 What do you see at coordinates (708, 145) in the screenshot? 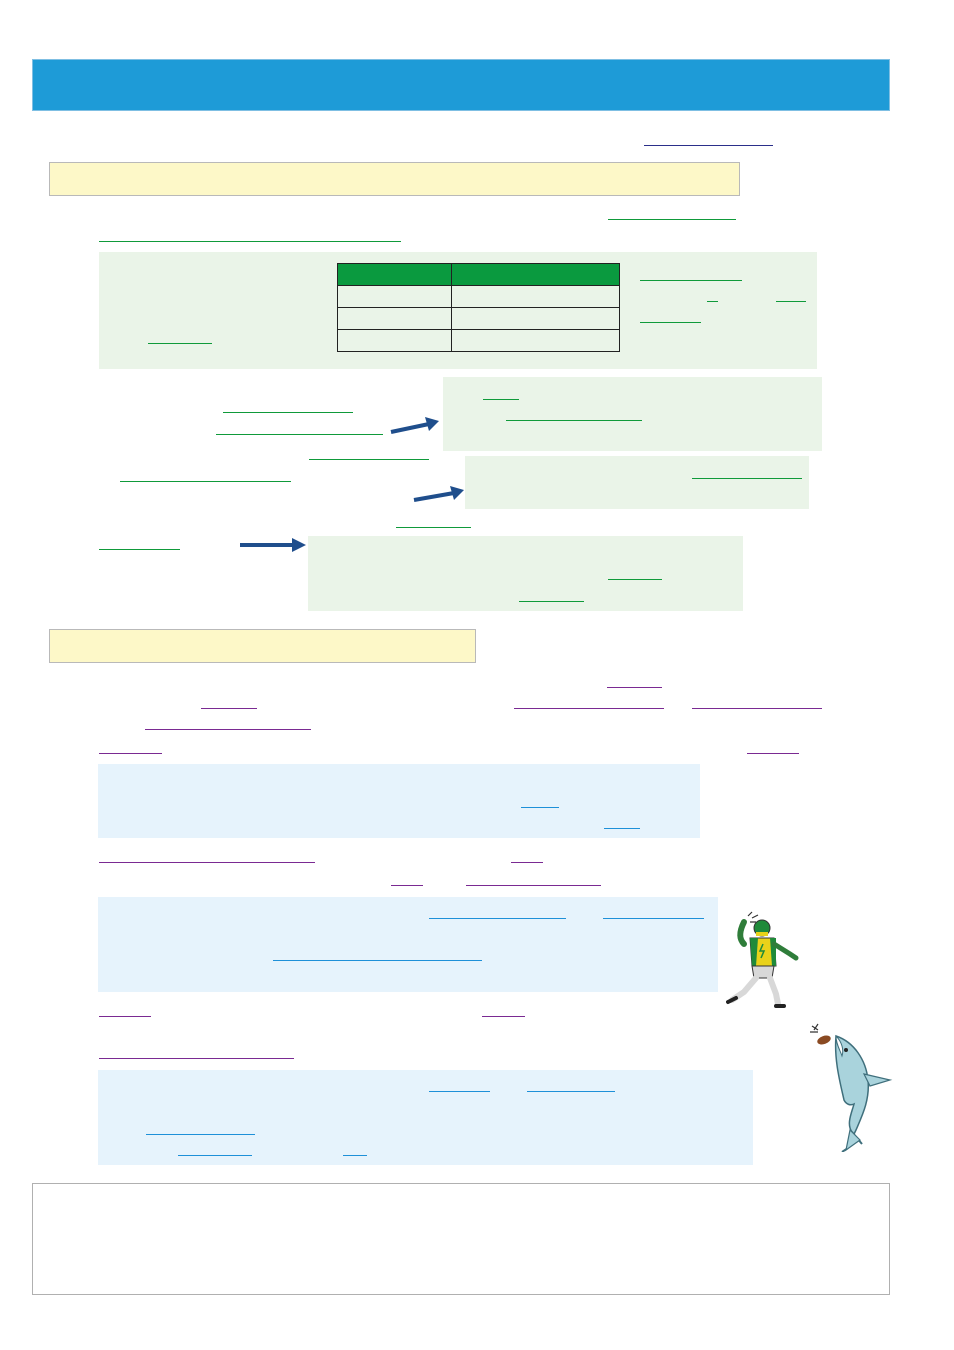
I see `intro-link` at bounding box center [708, 145].